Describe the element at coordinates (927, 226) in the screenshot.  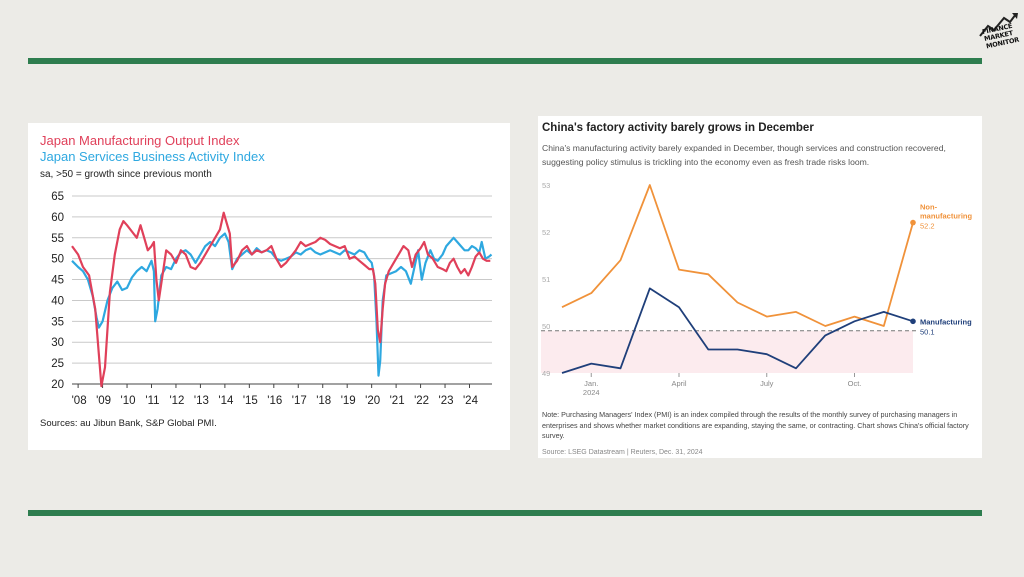
I see `series-end-value: 52.2` at that location.